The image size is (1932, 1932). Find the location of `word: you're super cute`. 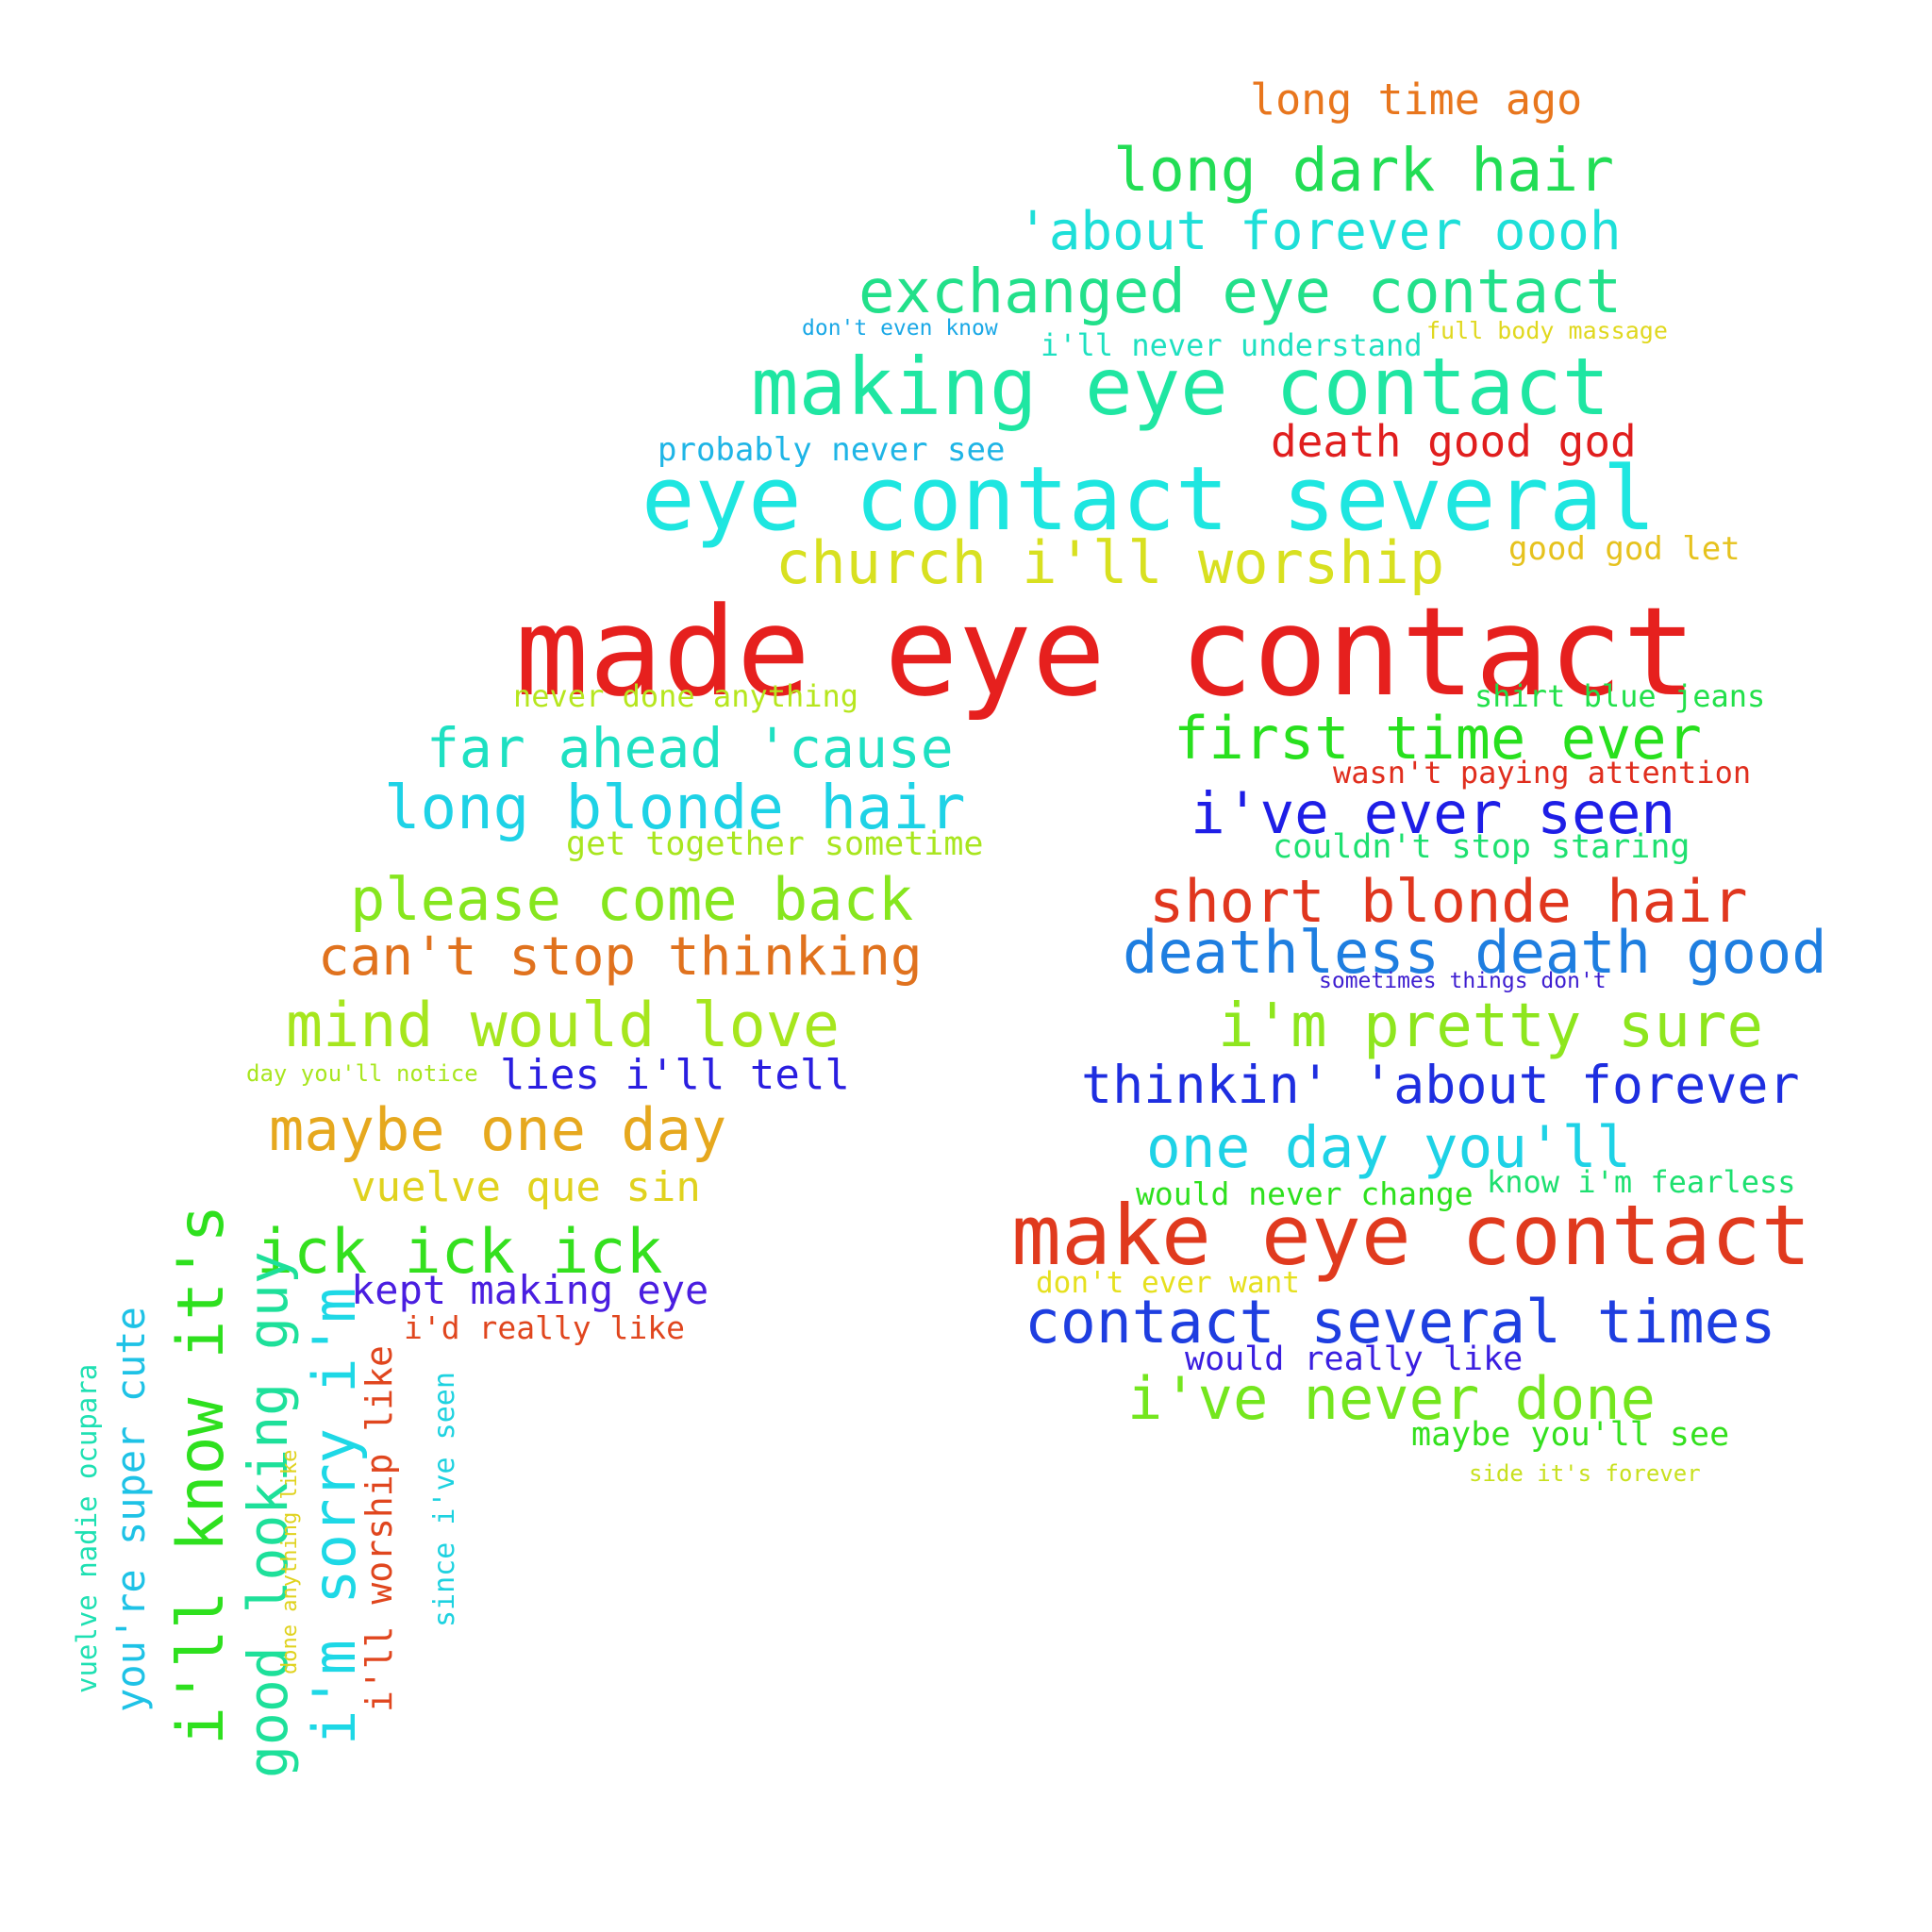

word: you're super cute is located at coordinates (131, 1510).